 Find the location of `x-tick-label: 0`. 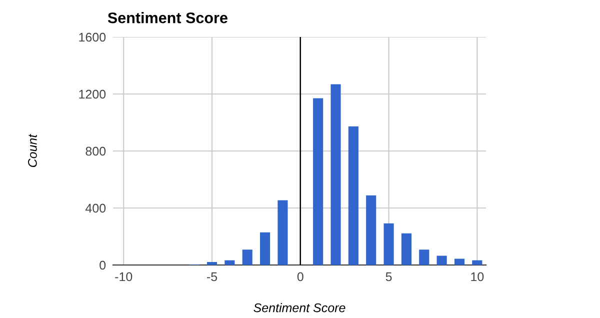

x-tick-label: 0 is located at coordinates (300, 277).